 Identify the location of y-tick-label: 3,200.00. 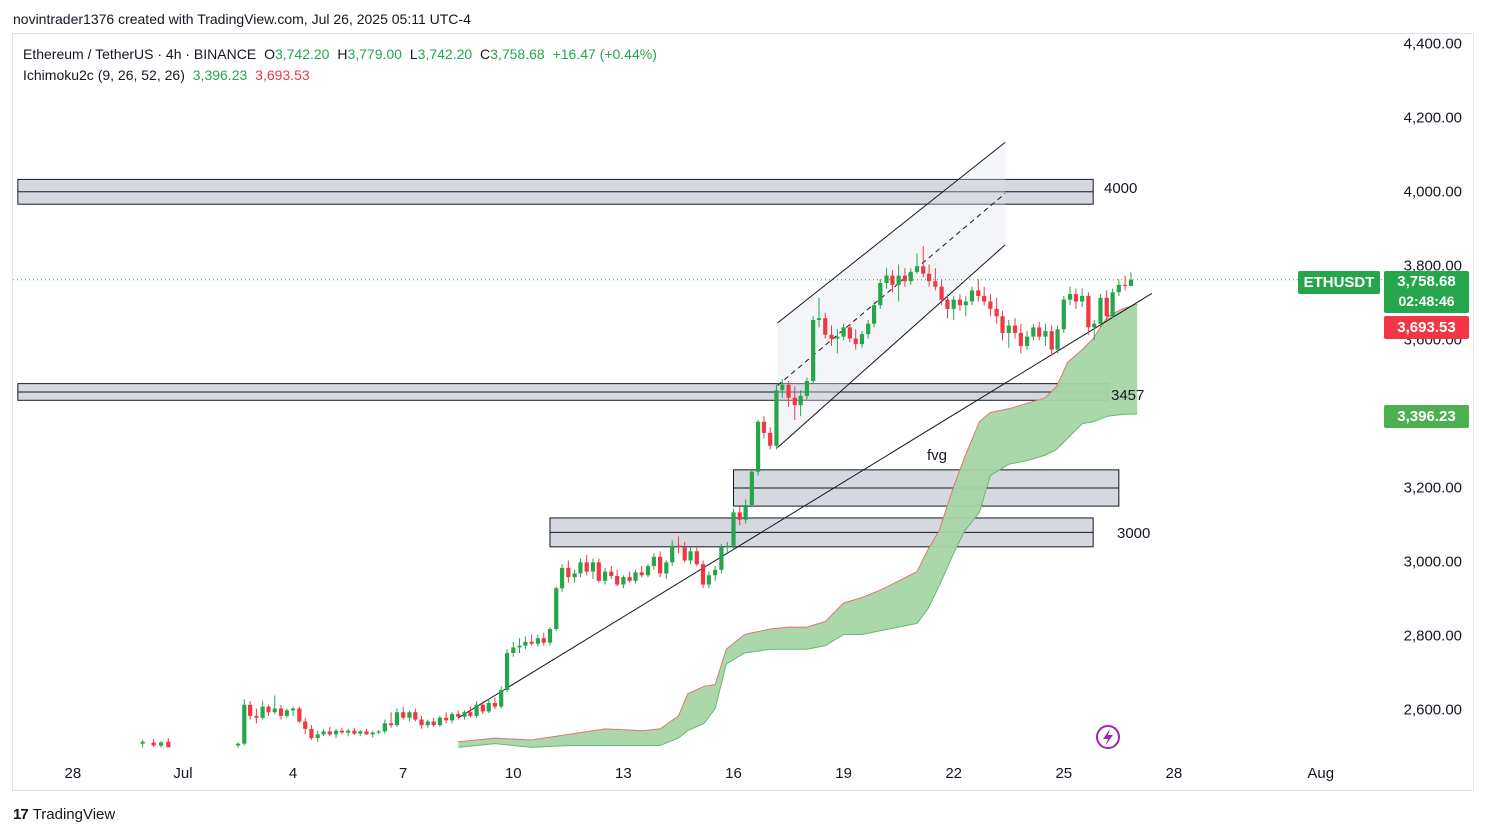
(1433, 488).